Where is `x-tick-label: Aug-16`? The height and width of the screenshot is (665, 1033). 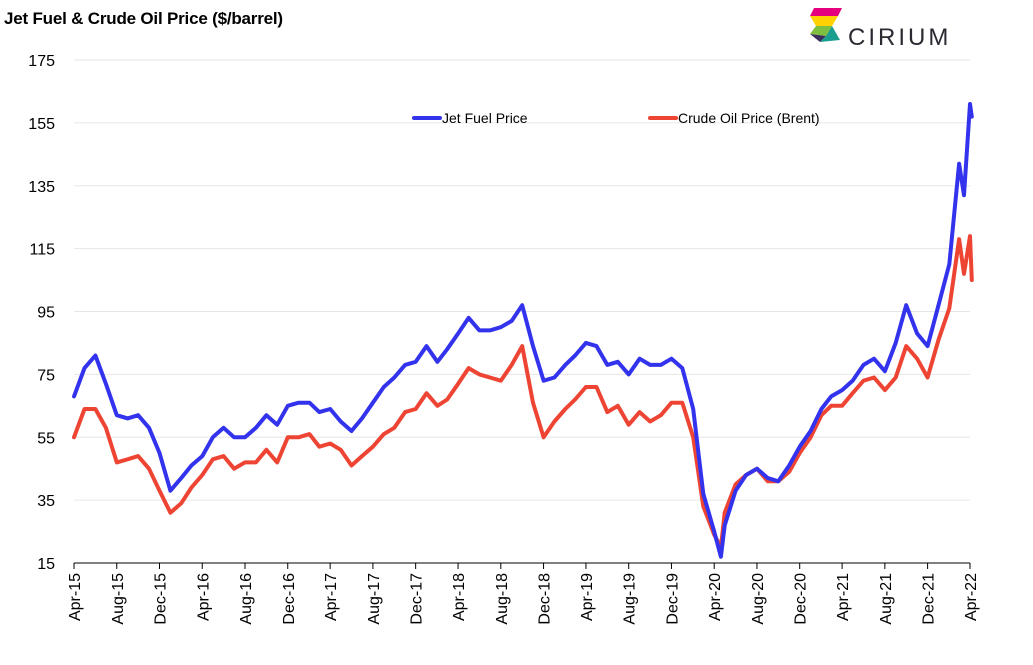
x-tick-label: Aug-16 is located at coordinates (246, 599).